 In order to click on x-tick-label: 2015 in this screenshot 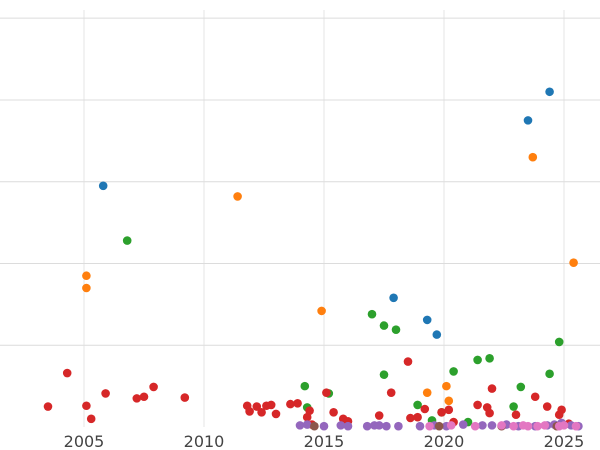, I will do `click(324, 441)`.